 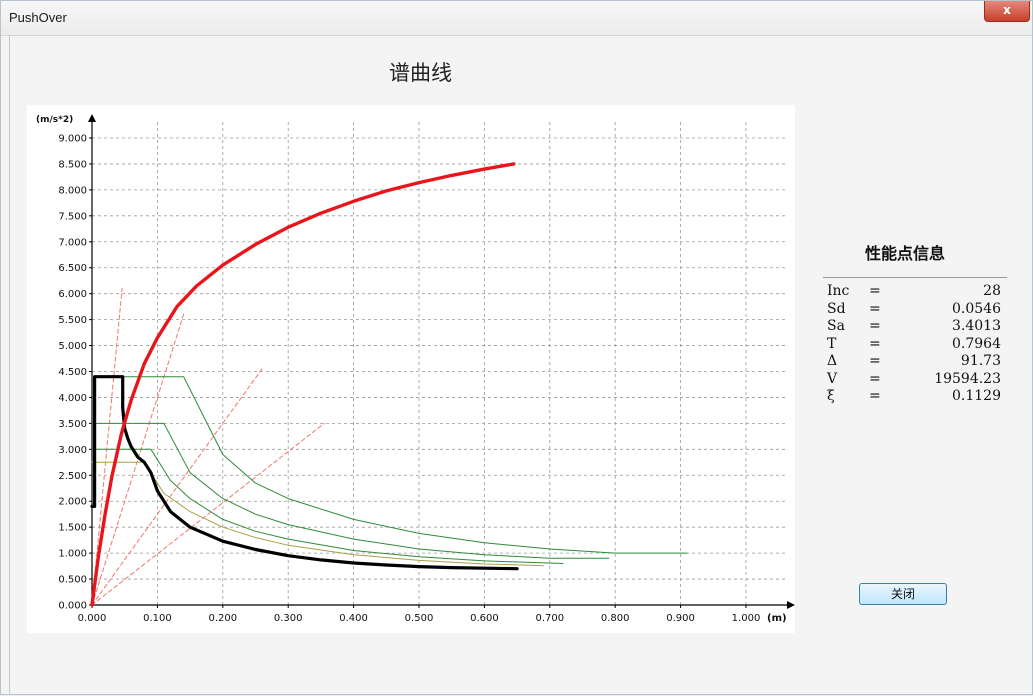 I want to click on y-tick-label: 2.000, so click(x=72, y=502).